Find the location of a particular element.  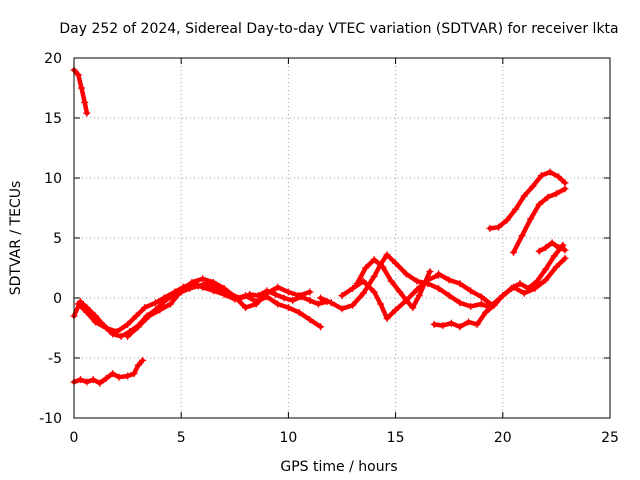

x-axis-label: GPS time / hours is located at coordinates (338, 467).